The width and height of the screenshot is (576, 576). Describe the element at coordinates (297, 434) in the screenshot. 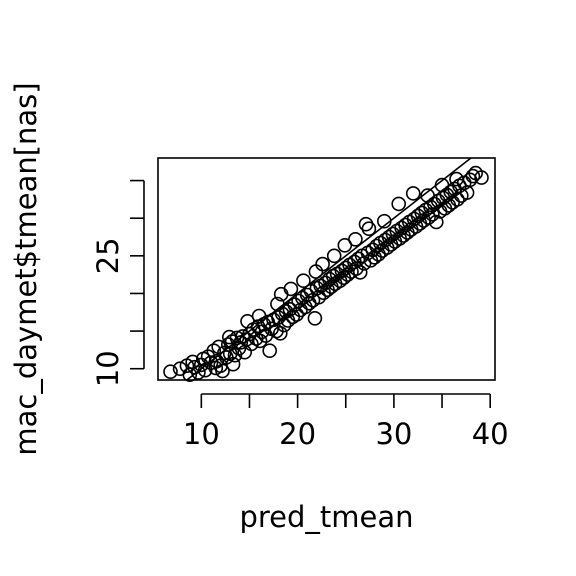

I see `x-tick-label: 20` at that location.